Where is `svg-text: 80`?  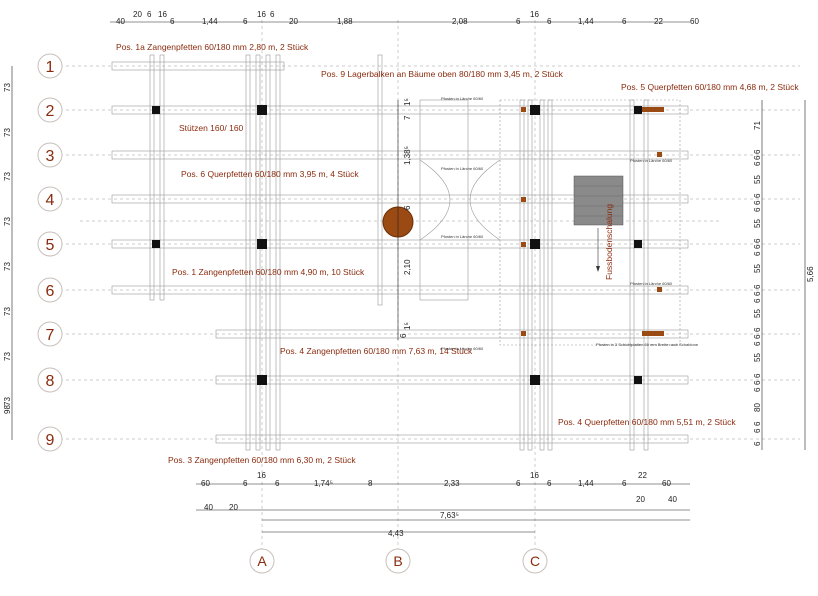
svg-text: 80 is located at coordinates (757, 407).